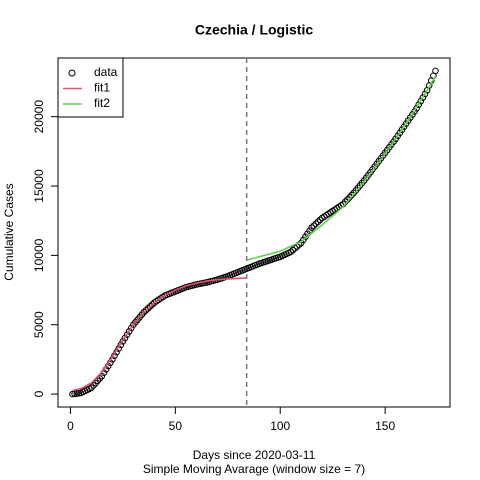 Image resolution: width=480 pixels, height=480 pixels. Describe the element at coordinates (102, 88) in the screenshot. I see `legend-label: fit1` at that location.